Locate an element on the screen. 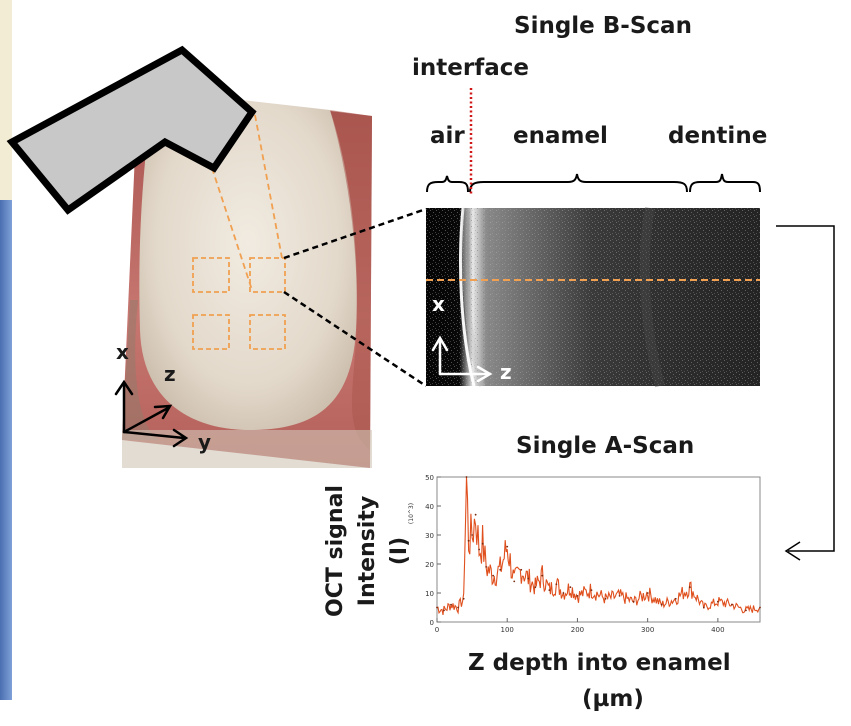 Image resolution: width=851 pixels, height=726 pixels. ascan-xtick-label: 100 is located at coordinates (507, 630).